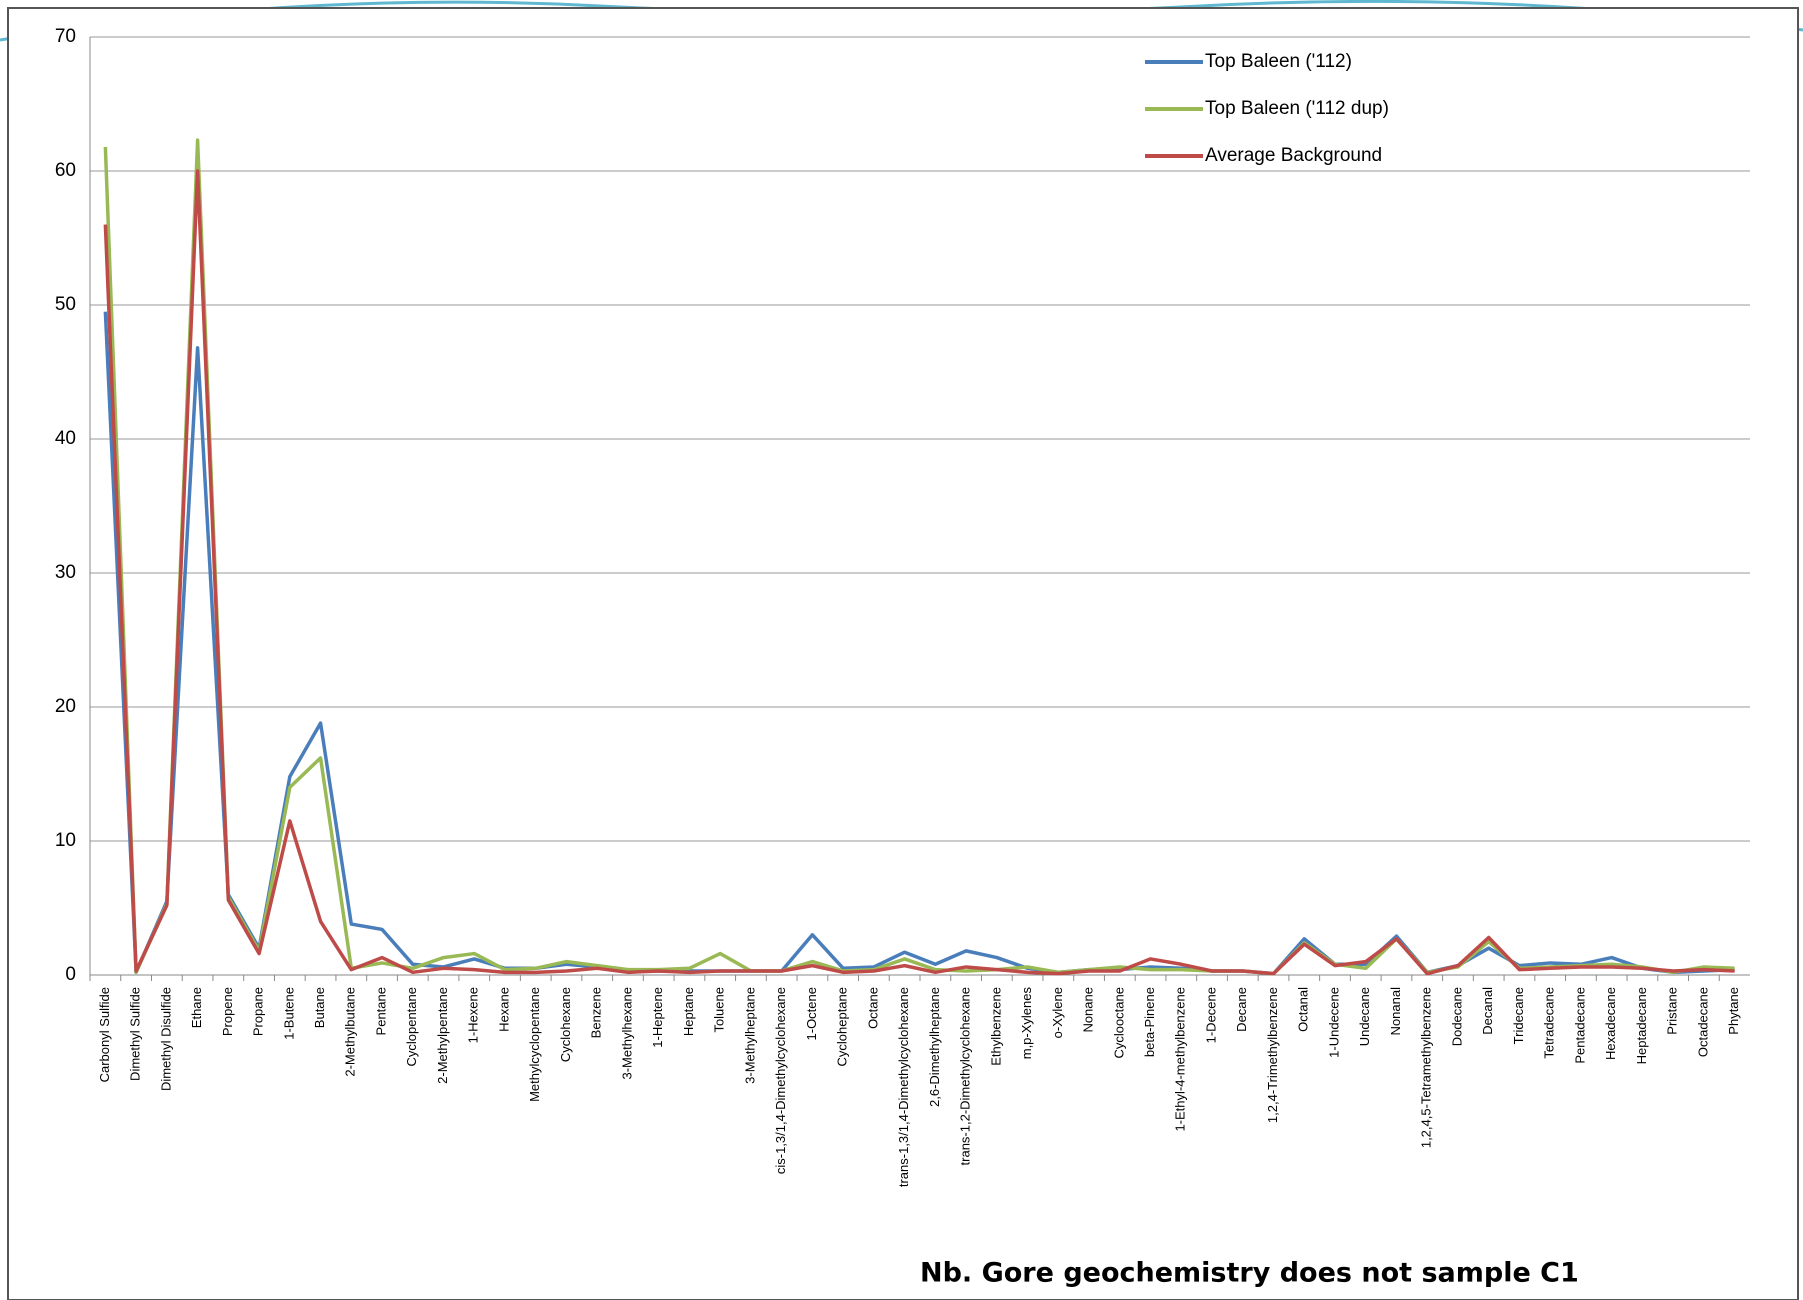 The height and width of the screenshot is (1300, 1803). I want to click on x-tick-label: Toluene, so click(719, 1010).